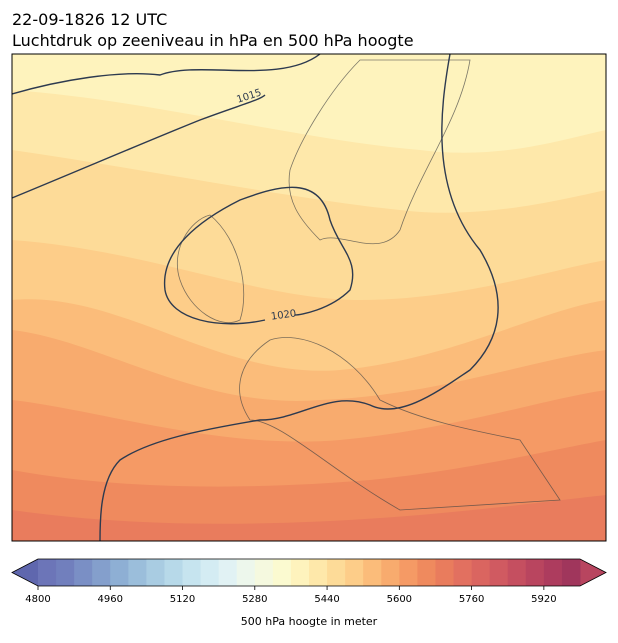  Describe the element at coordinates (283, 315) in the screenshot. I see `contour-label: 1020` at that location.